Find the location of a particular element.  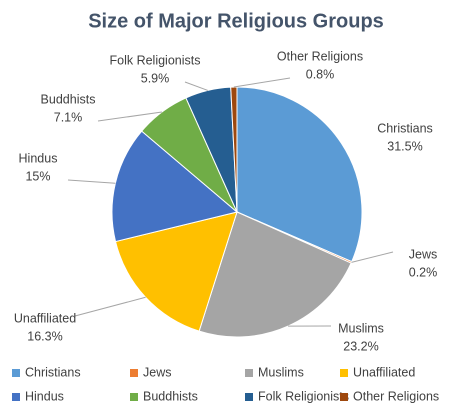

data-label-name: Muslims is located at coordinates (361, 328).